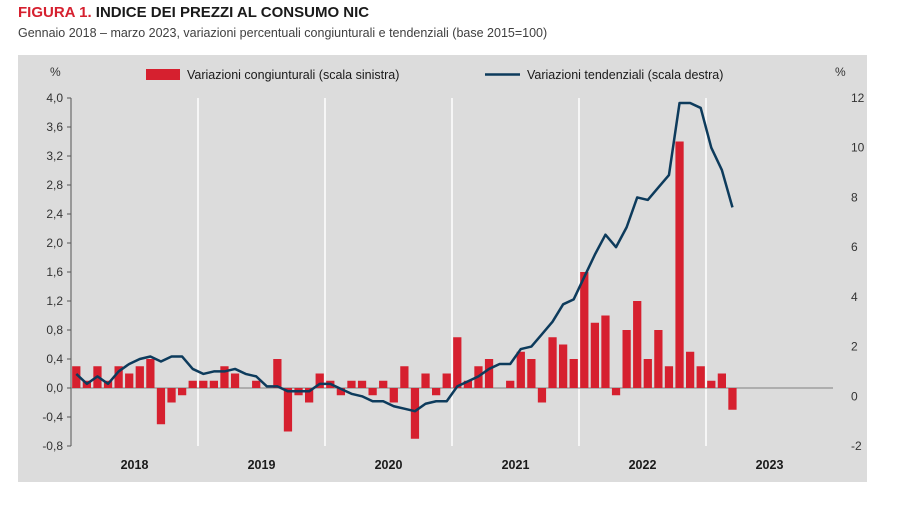  Describe the element at coordinates (516, 465) in the screenshot. I see `x-tick-label: 2021` at that location.